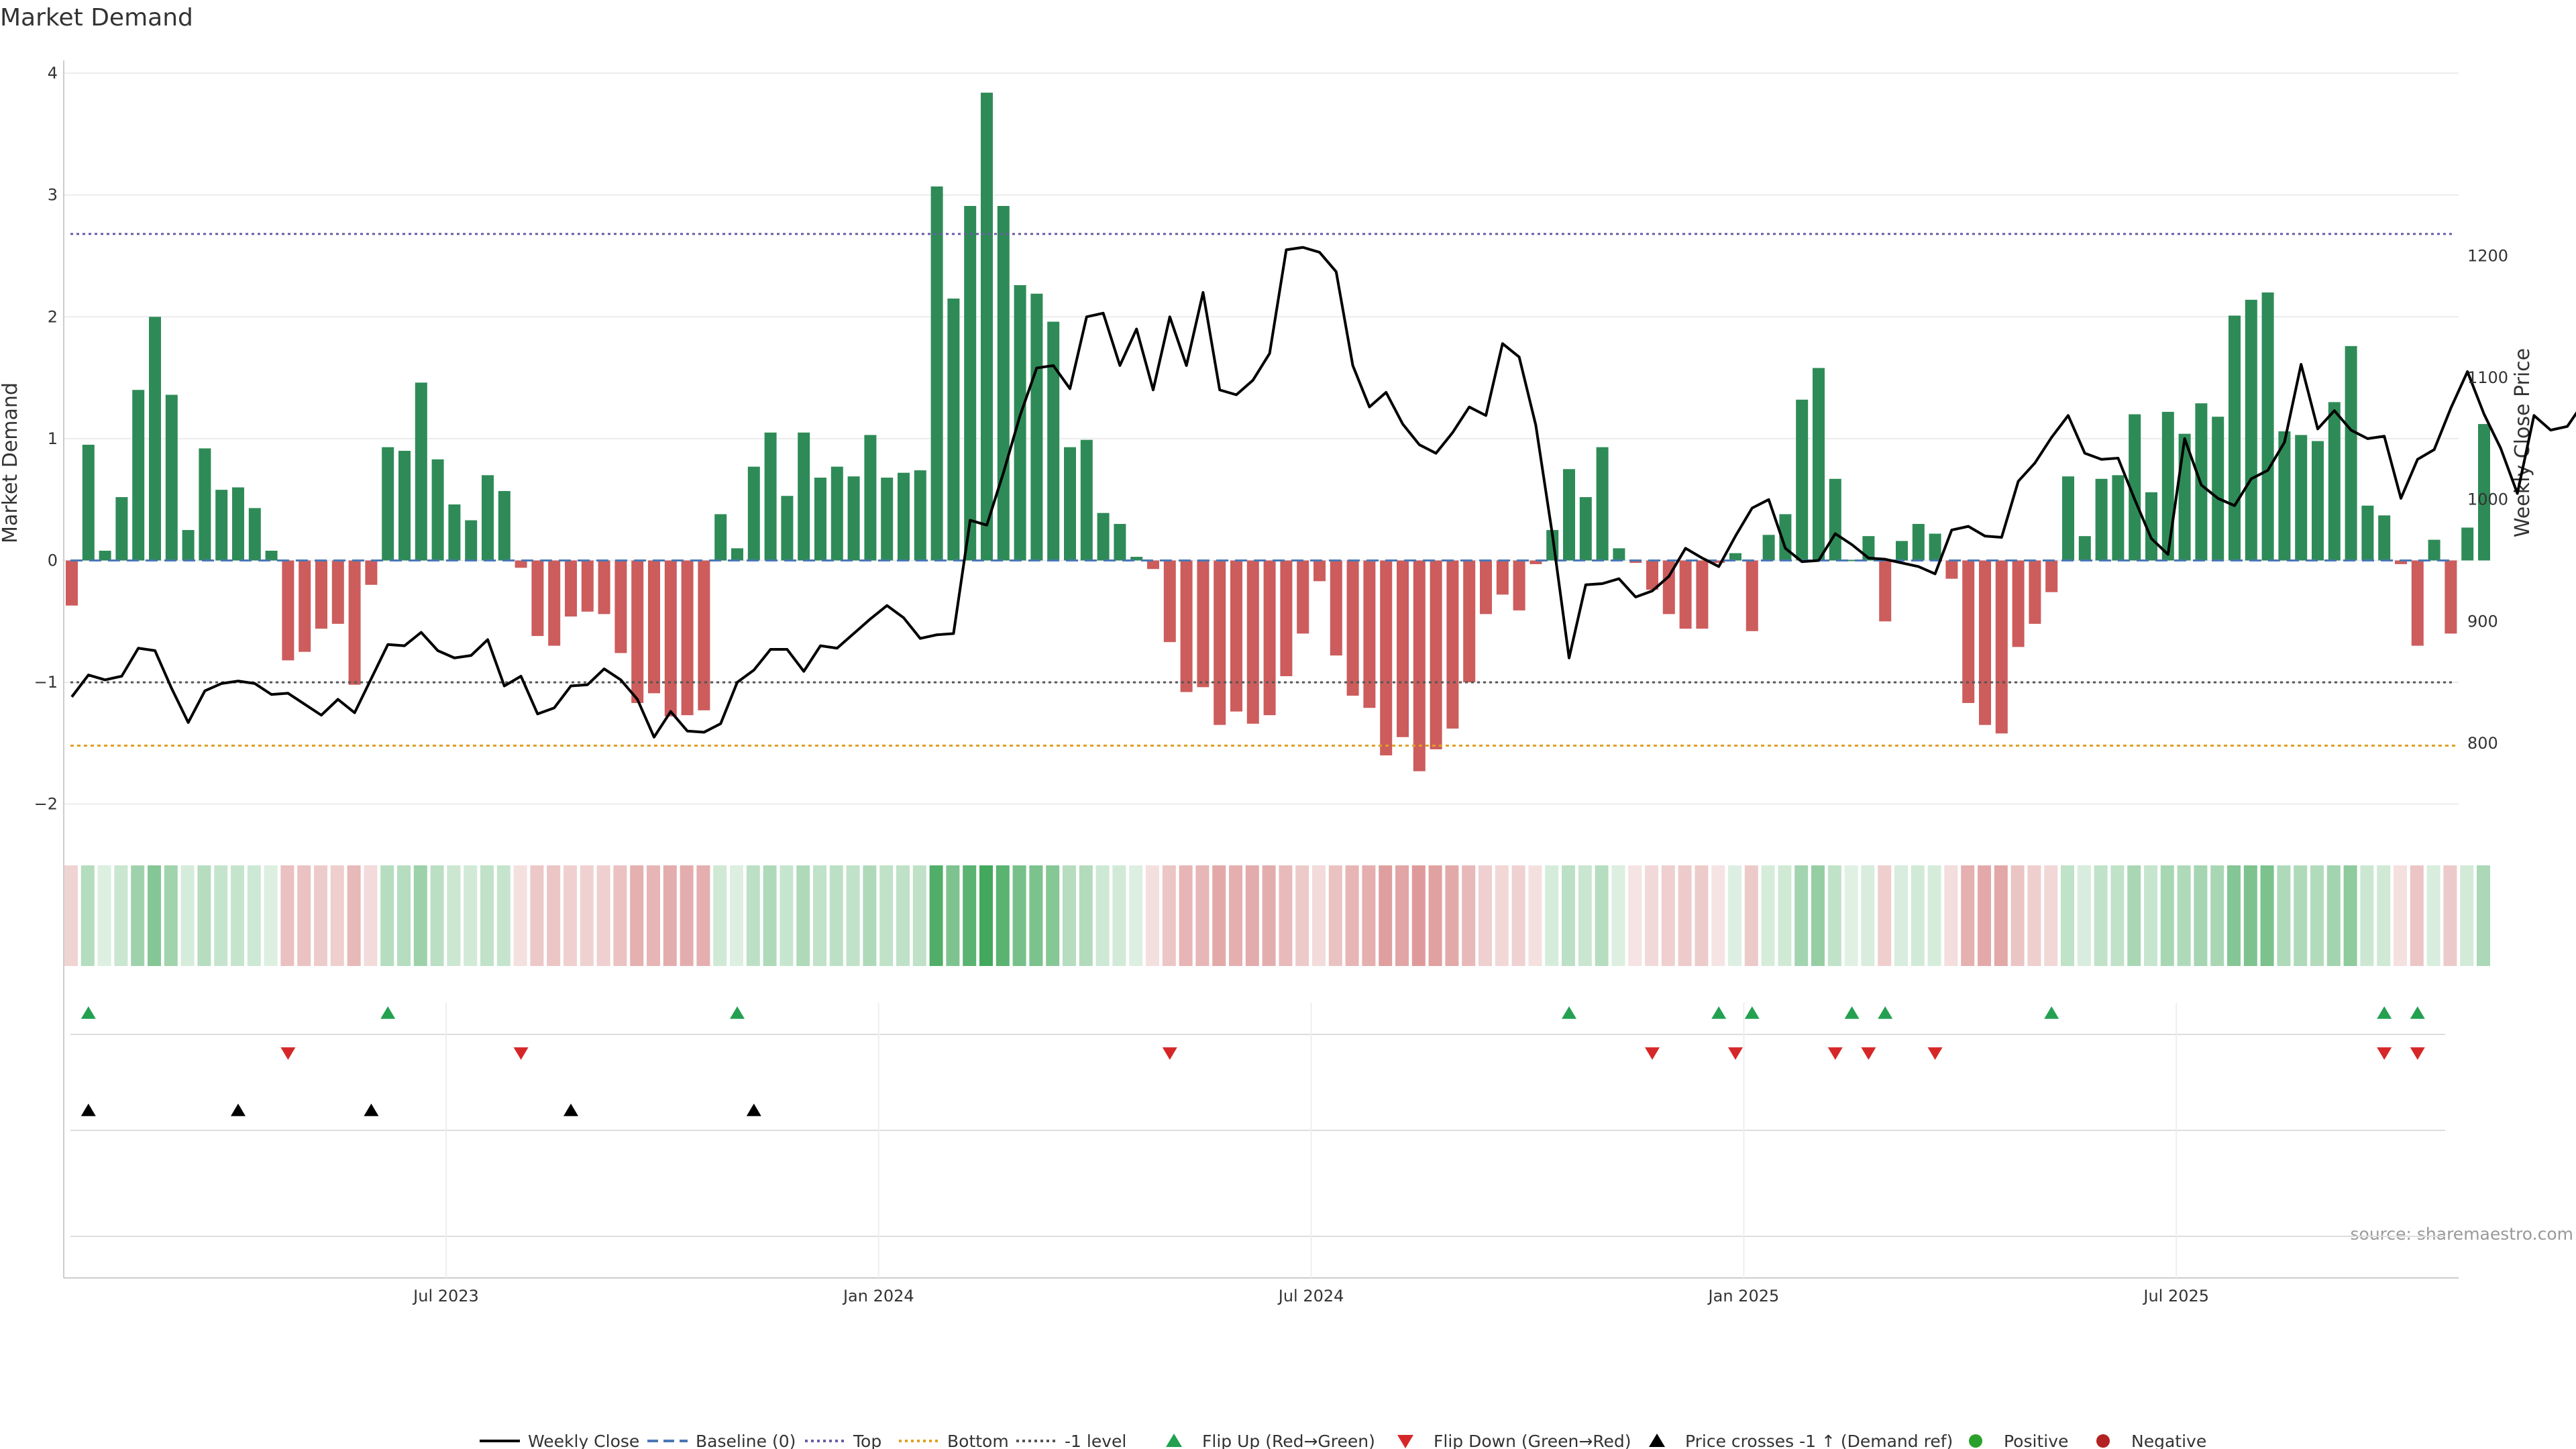 The width and height of the screenshot is (2576, 1449). I want to click on legend-item: Negative, so click(2151, 1440).